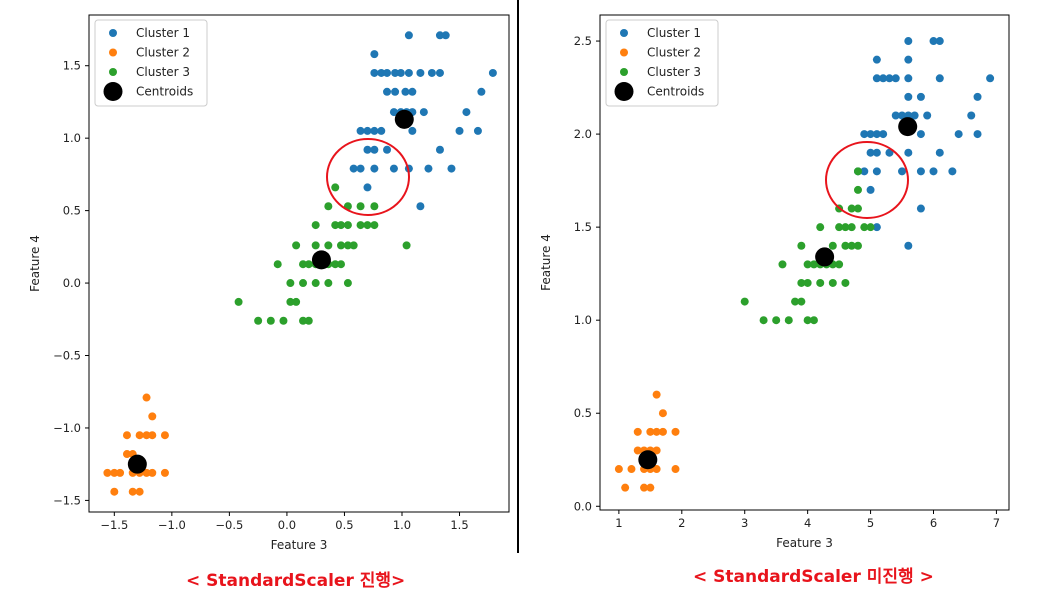  Describe the element at coordinates (518, 276) in the screenshot. I see `panel-divider` at that location.